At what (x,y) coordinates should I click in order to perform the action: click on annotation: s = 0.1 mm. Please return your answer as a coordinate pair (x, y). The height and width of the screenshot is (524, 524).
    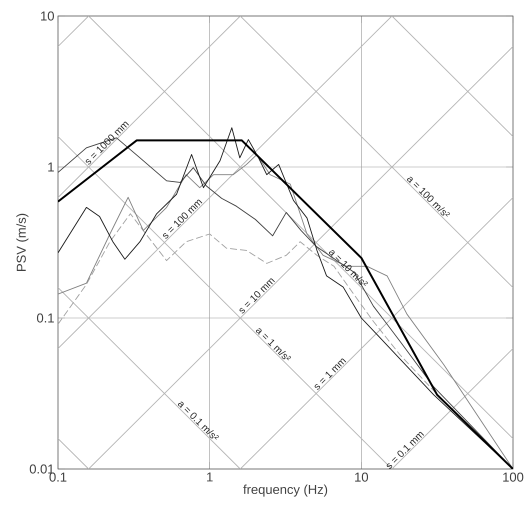
    Looking at the image, I should click on (405, 450).